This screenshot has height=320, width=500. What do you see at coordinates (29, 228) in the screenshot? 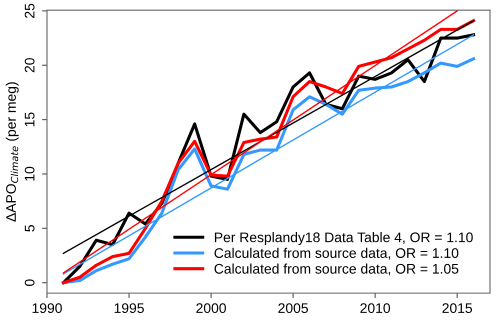
I see `y-tick-label: 5` at bounding box center [29, 228].